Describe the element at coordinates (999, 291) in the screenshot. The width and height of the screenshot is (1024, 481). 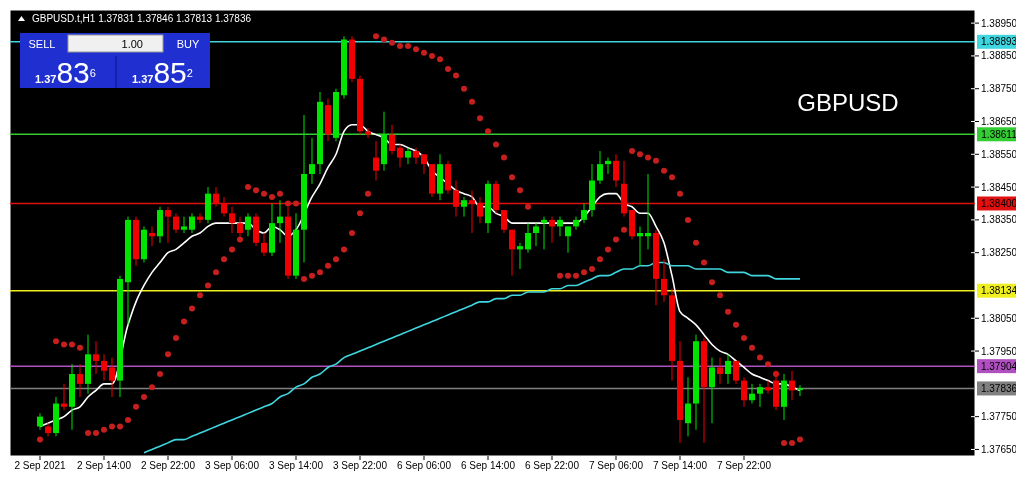
I see `ref-line-label: 1.38134` at that location.